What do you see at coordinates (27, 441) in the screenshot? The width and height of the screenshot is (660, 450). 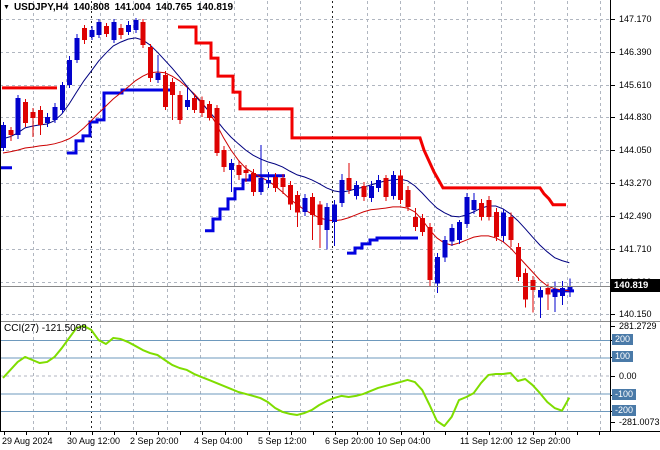 I see `time-axis-label: 29 Aug 2024` at bounding box center [27, 441].